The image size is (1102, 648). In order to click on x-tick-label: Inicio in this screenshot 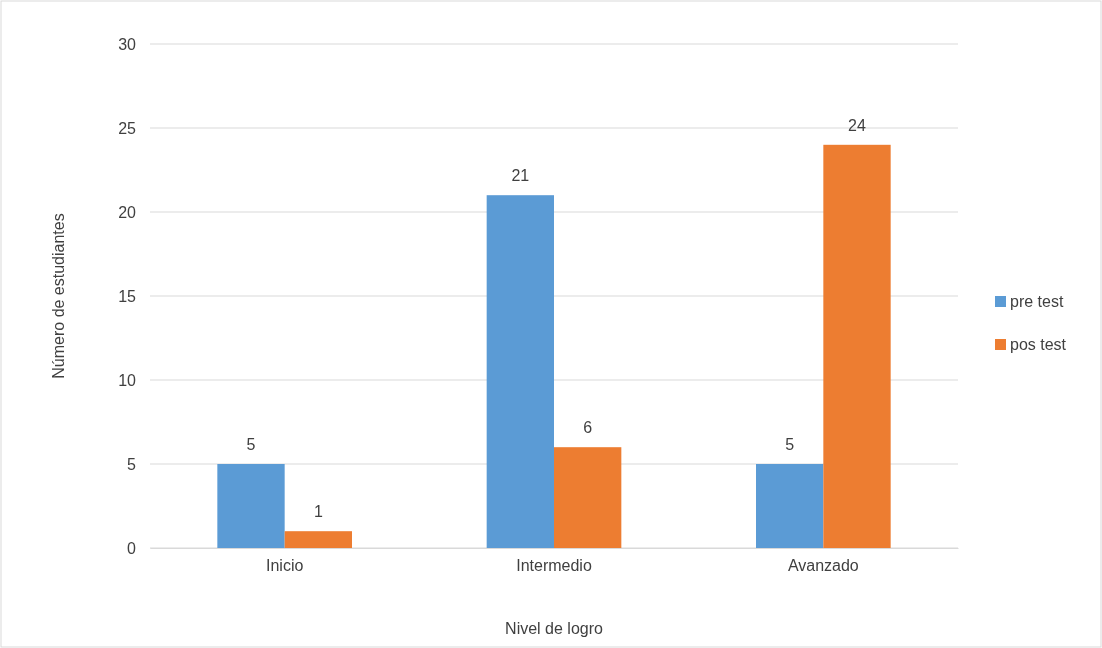, I will do `click(284, 566)`.